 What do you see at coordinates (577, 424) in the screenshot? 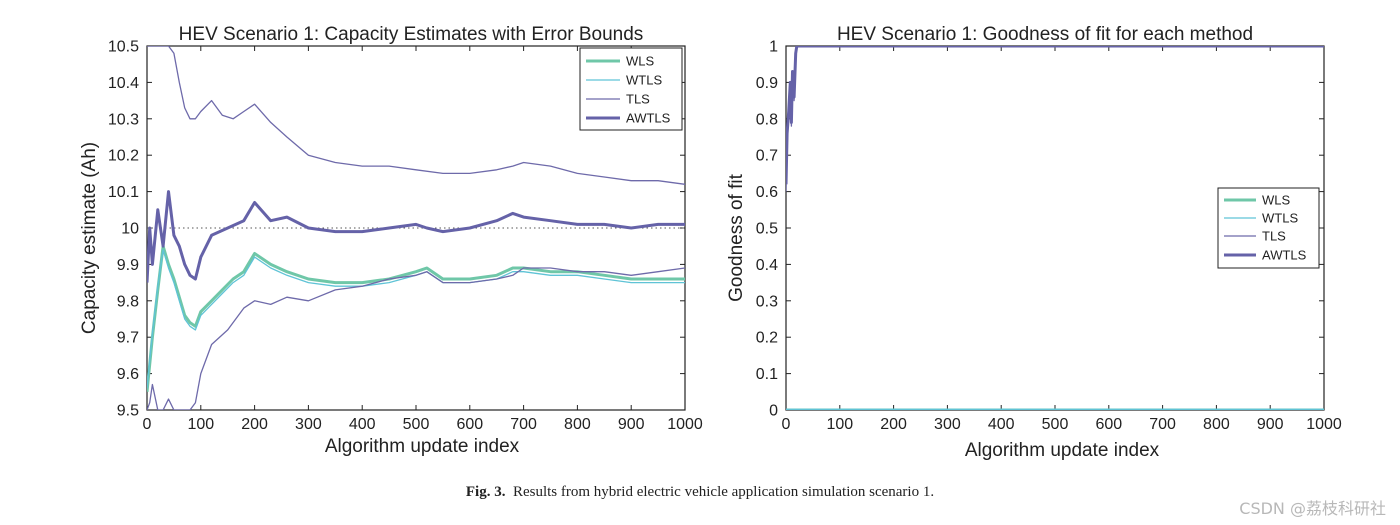
I see `capacity-x-tick-label: 800` at bounding box center [577, 424].